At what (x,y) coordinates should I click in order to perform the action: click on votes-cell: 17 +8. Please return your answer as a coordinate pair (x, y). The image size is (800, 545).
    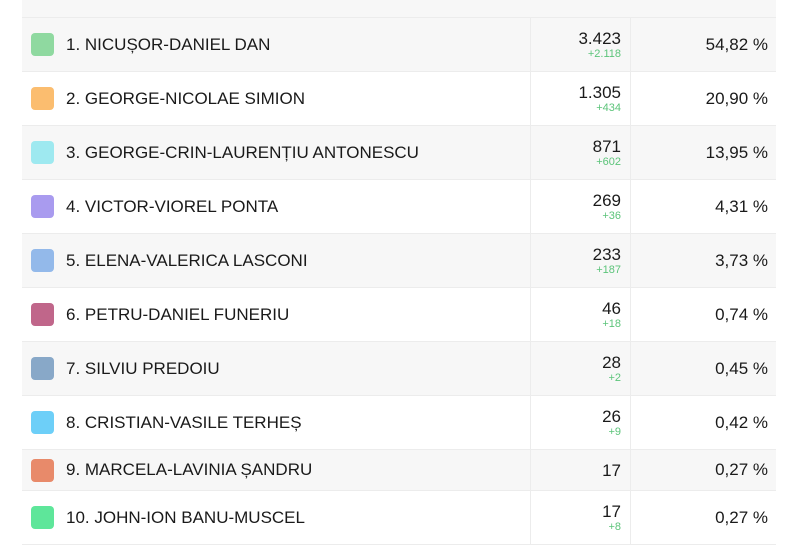
    Looking at the image, I should click on (581, 517).